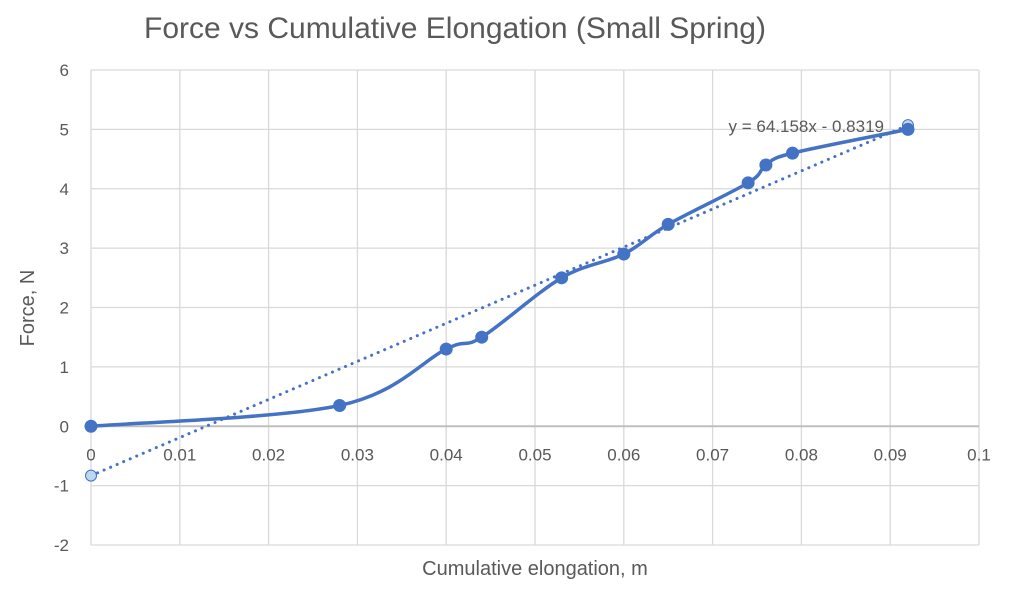 The width and height of the screenshot is (1011, 606). I want to click on trendline-endpoint, so click(91, 475).